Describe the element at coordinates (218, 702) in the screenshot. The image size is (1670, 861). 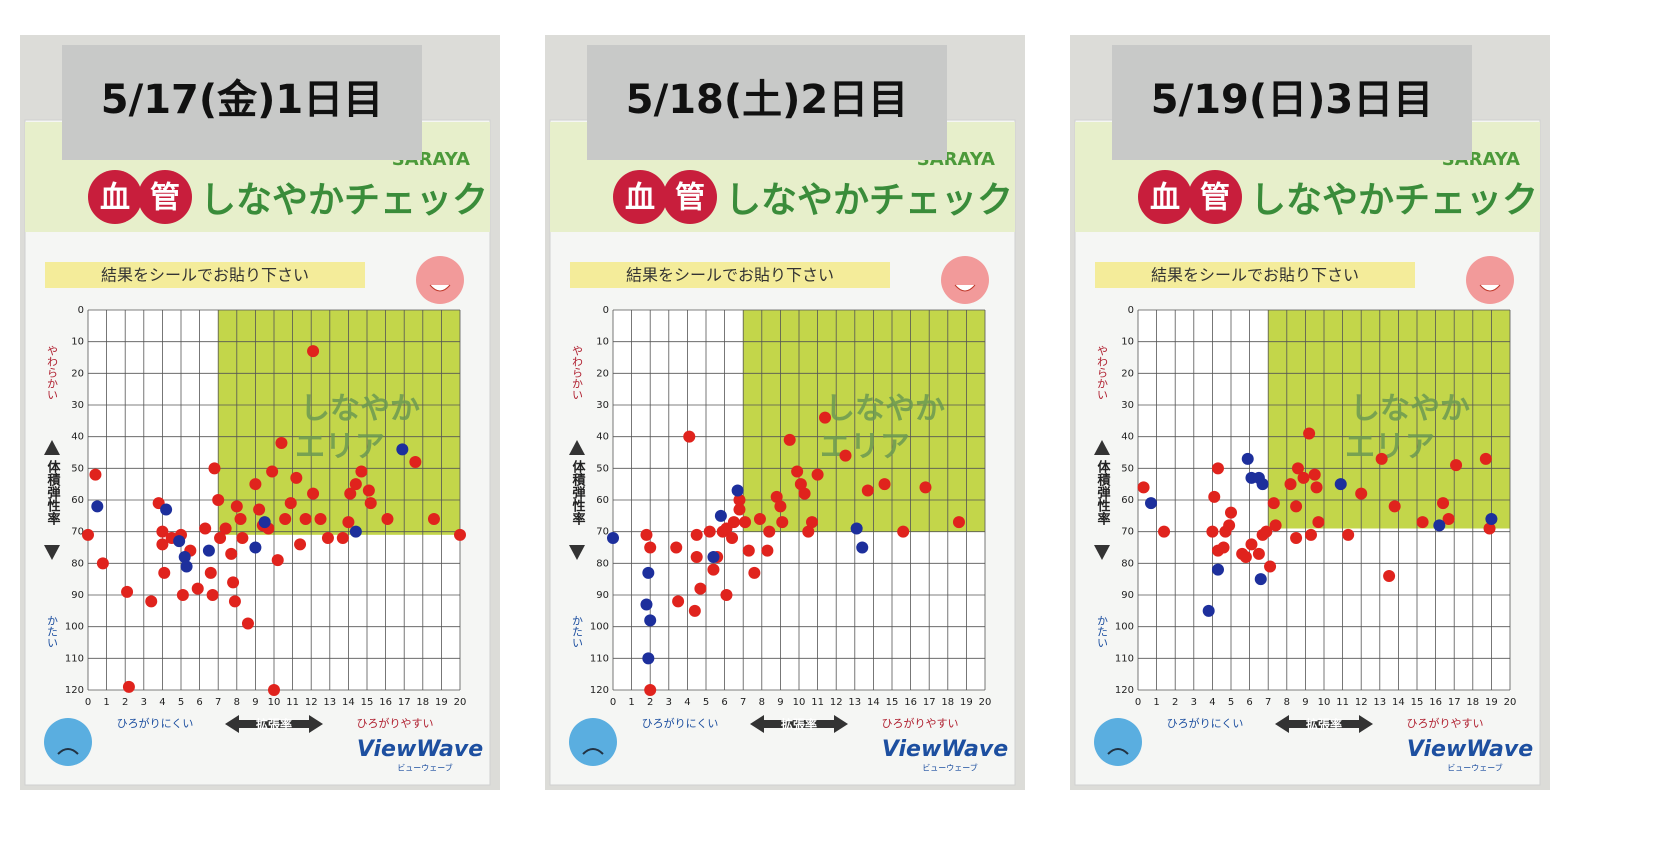
I see `x-tick-label: 7` at that location.